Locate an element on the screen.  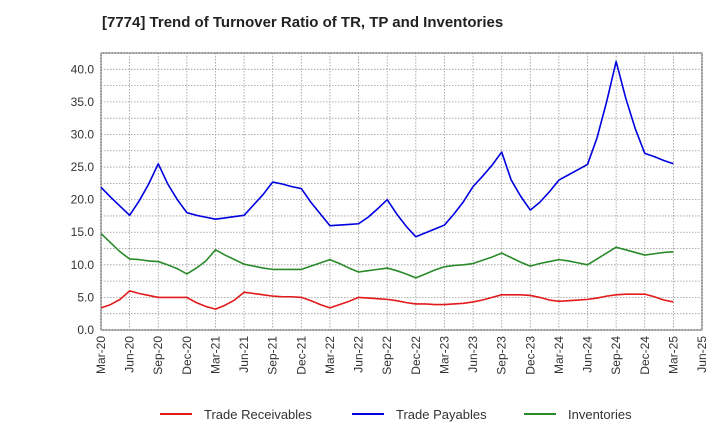
y-tick-label: 10.0 is located at coordinates (83, 265).